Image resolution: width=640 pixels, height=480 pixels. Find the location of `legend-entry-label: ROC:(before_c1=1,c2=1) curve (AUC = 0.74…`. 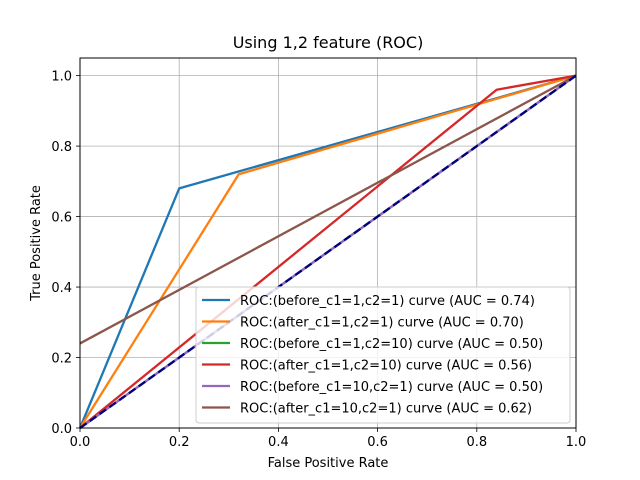

legend-entry-label: ROC:(before_c1=1,c2=1) curve (AUC = 0.74… is located at coordinates (387, 301).